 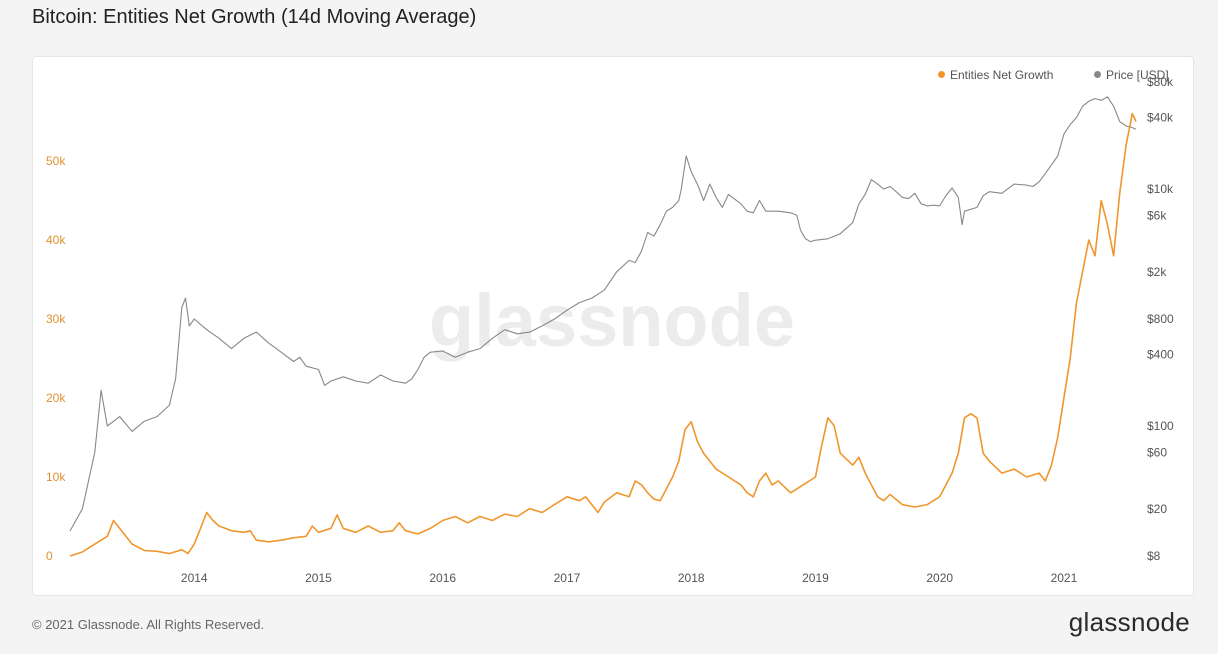 What do you see at coordinates (194, 578) in the screenshot?
I see `x-tick-label: 2014` at bounding box center [194, 578].